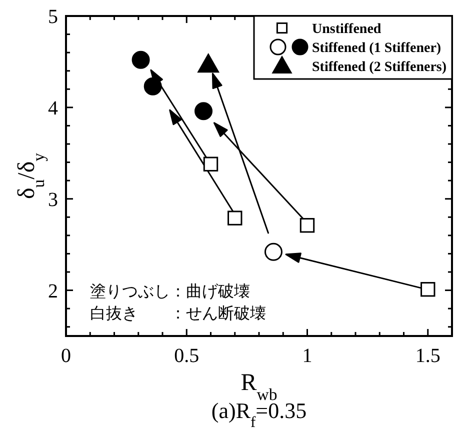  I want to click on x-tick-label: 1.5, so click(427, 356).